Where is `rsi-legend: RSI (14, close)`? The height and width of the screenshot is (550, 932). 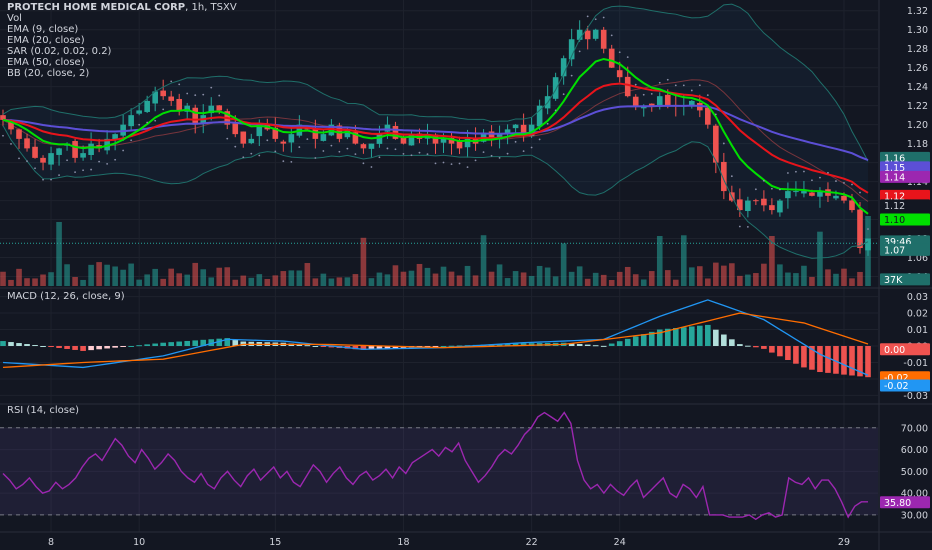
rsi-legend: RSI (14, close) is located at coordinates (43, 410).